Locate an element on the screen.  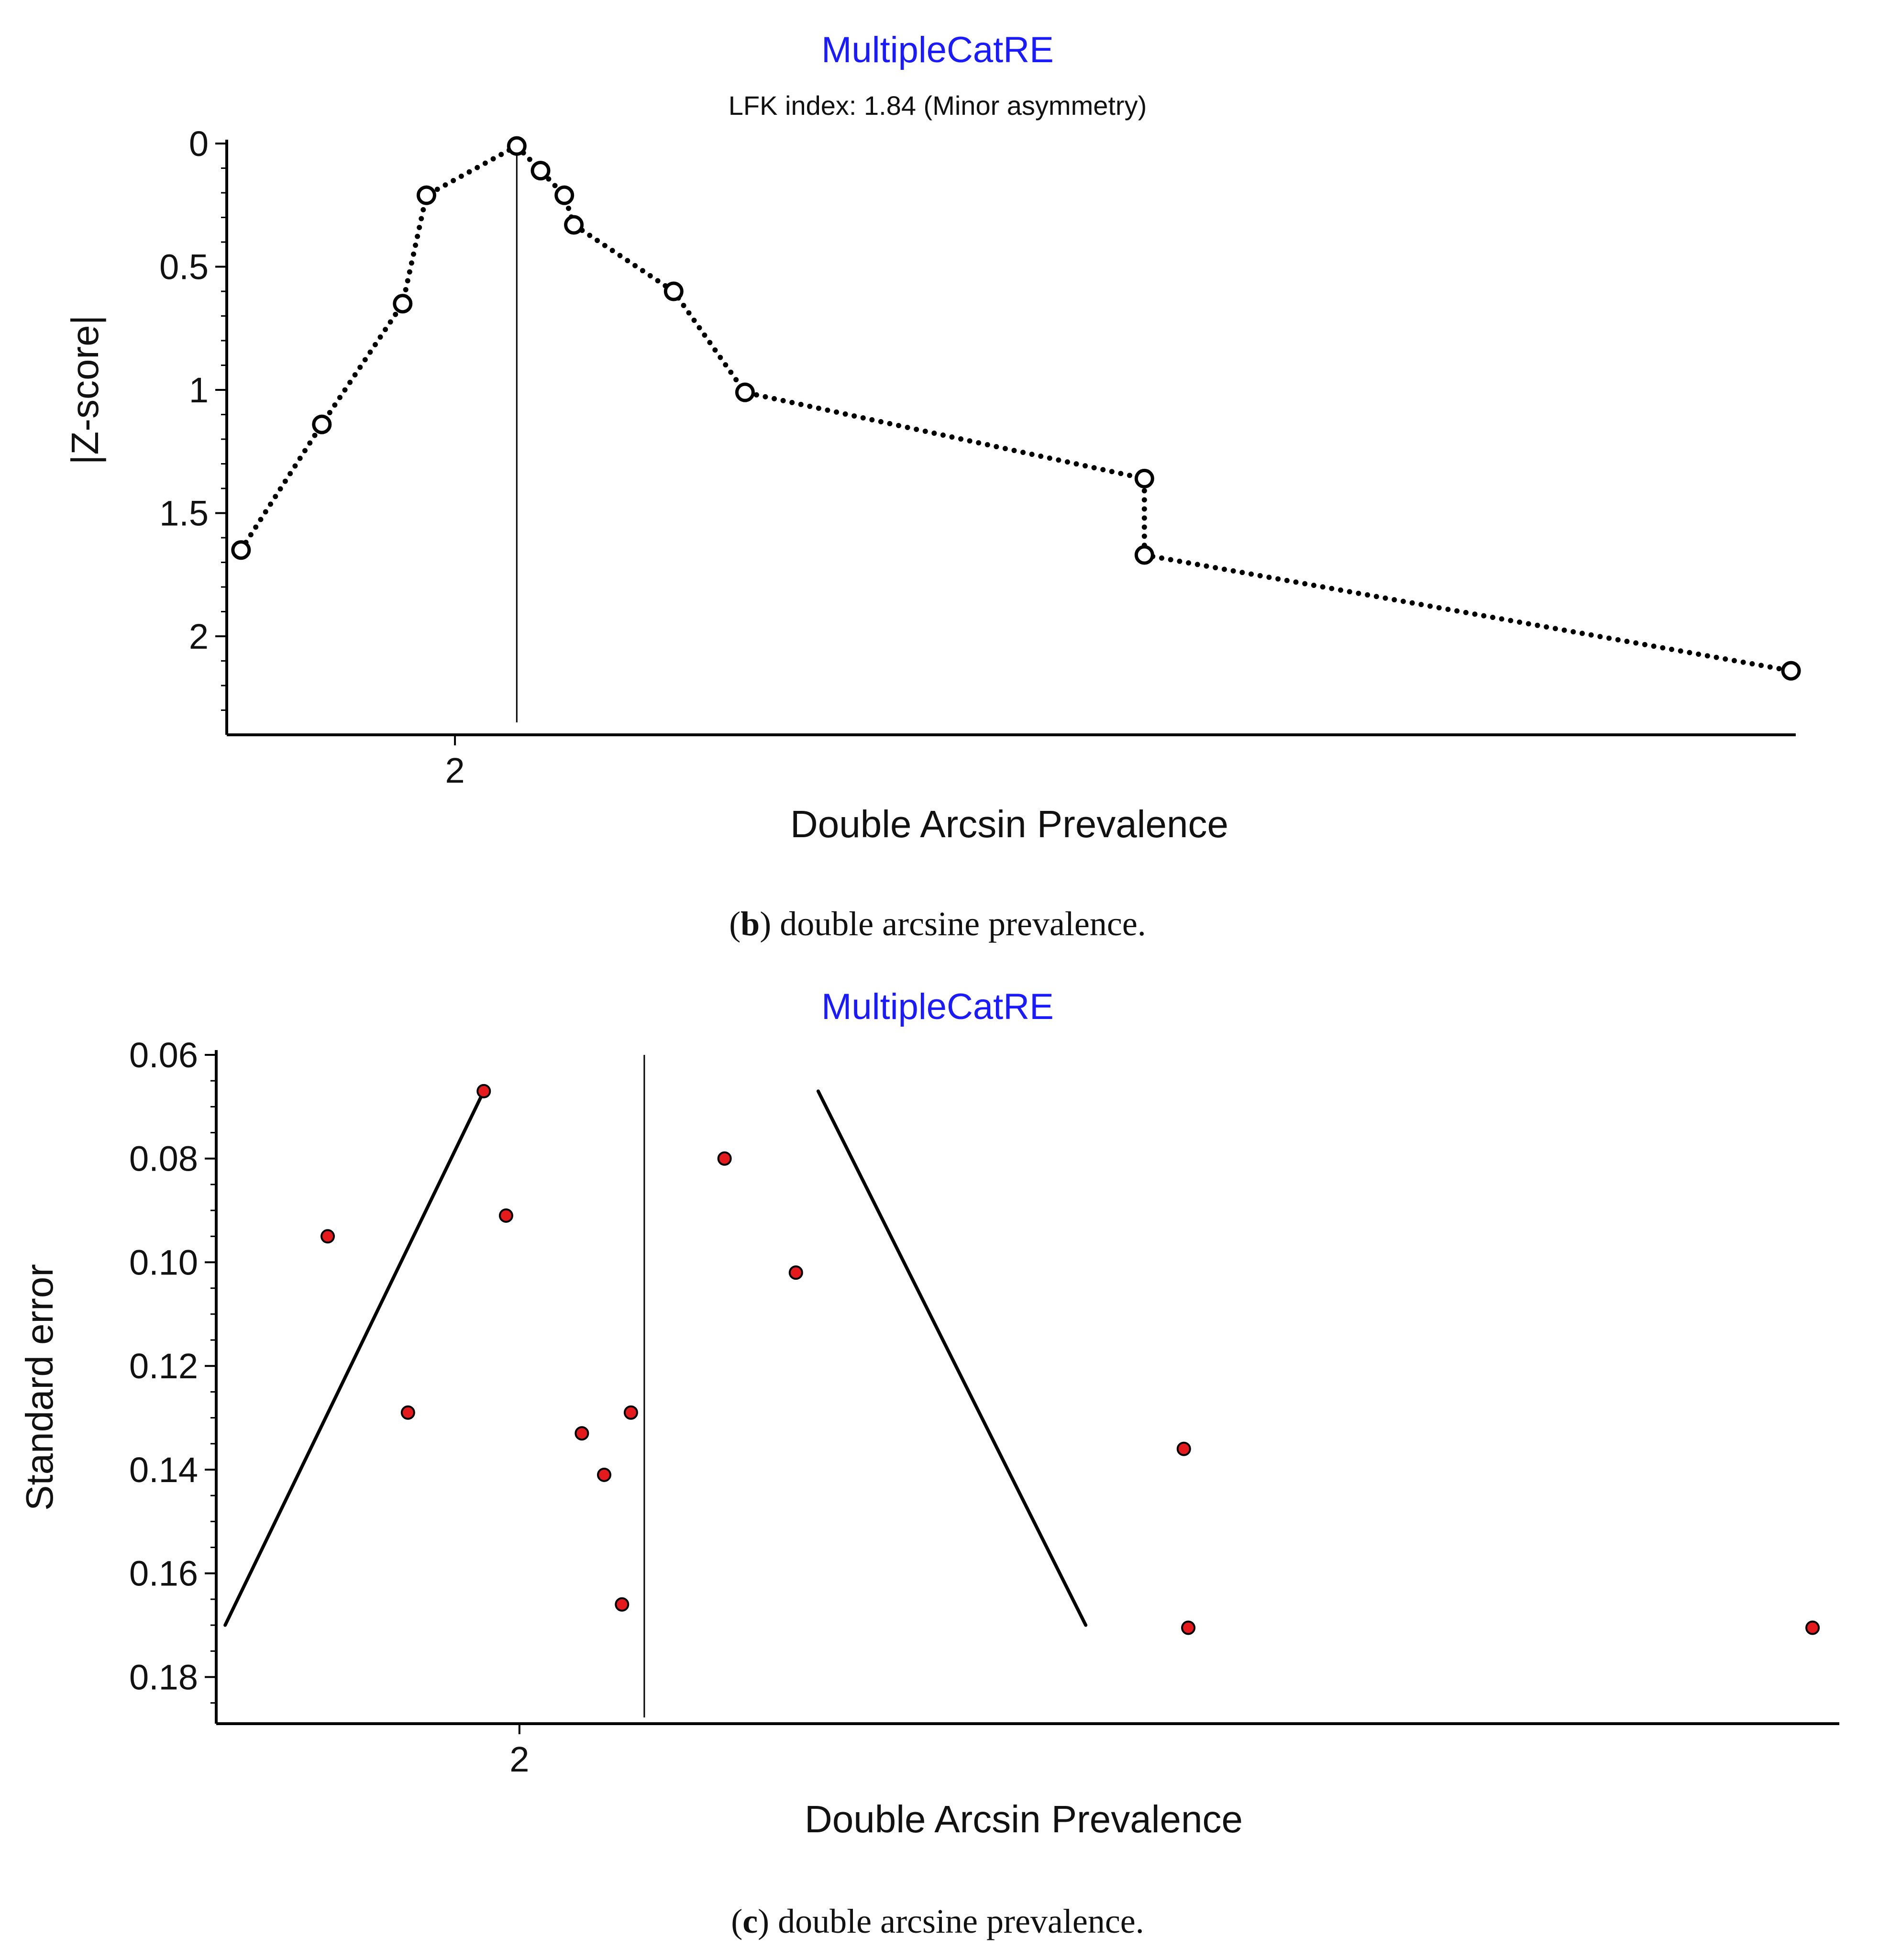
y-tick-label: 0.14 is located at coordinates (164, 1470).